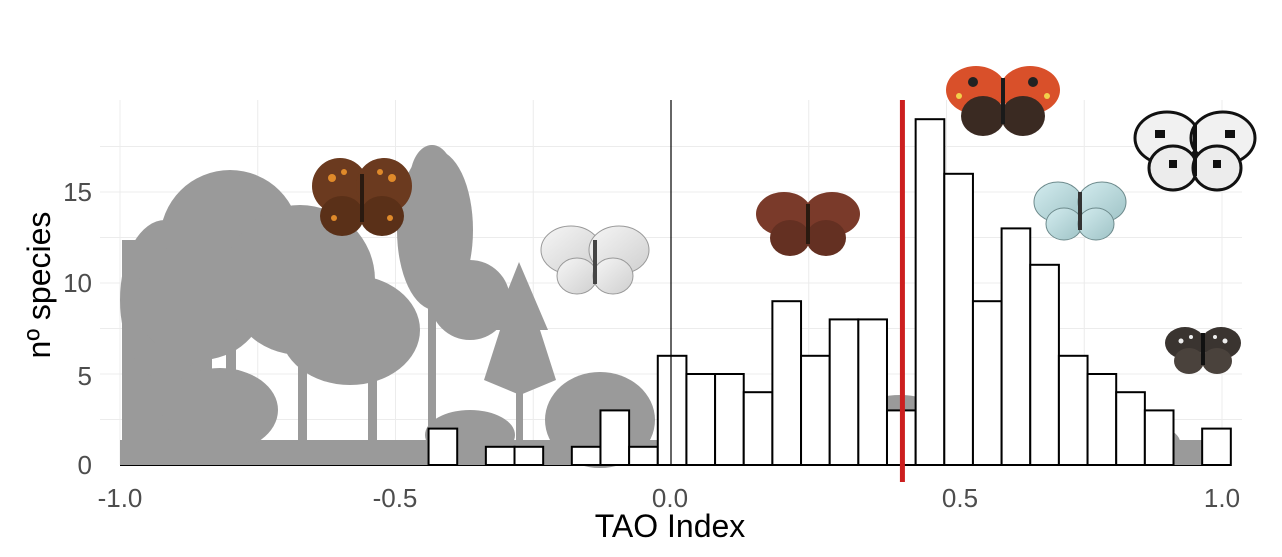 The height and width of the screenshot is (557, 1282). Describe the element at coordinates (85, 376) in the screenshot. I see `y-tick-label: 5` at that location.